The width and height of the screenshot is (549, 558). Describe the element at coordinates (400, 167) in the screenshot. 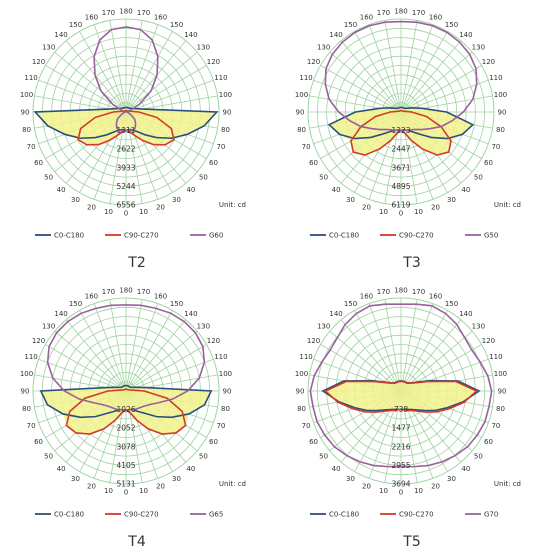

I see `radial-tick-label: 3671` at that location.